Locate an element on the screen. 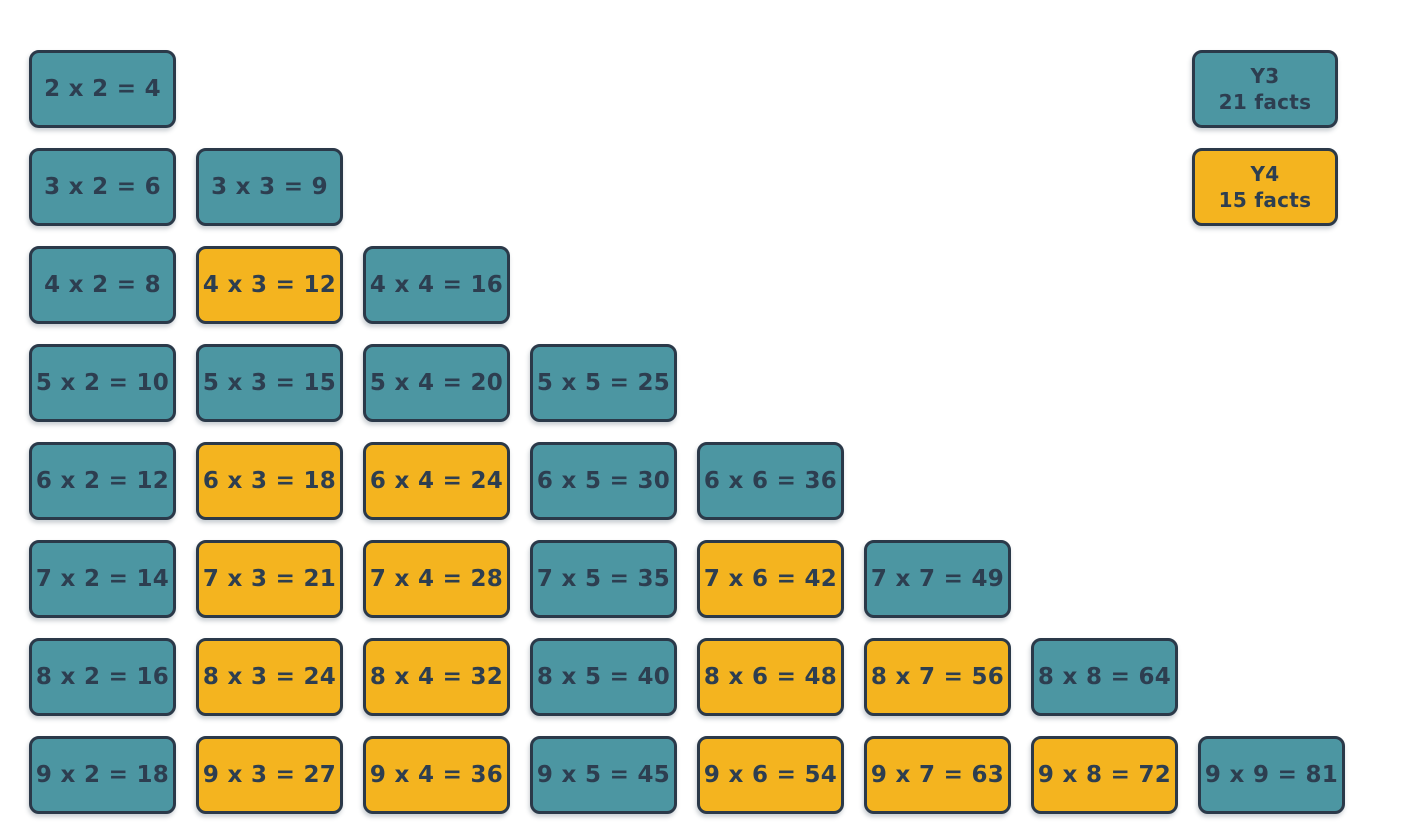 The width and height of the screenshot is (1427, 834). fact-card: 8 x 5 = 40 is located at coordinates (603, 677).